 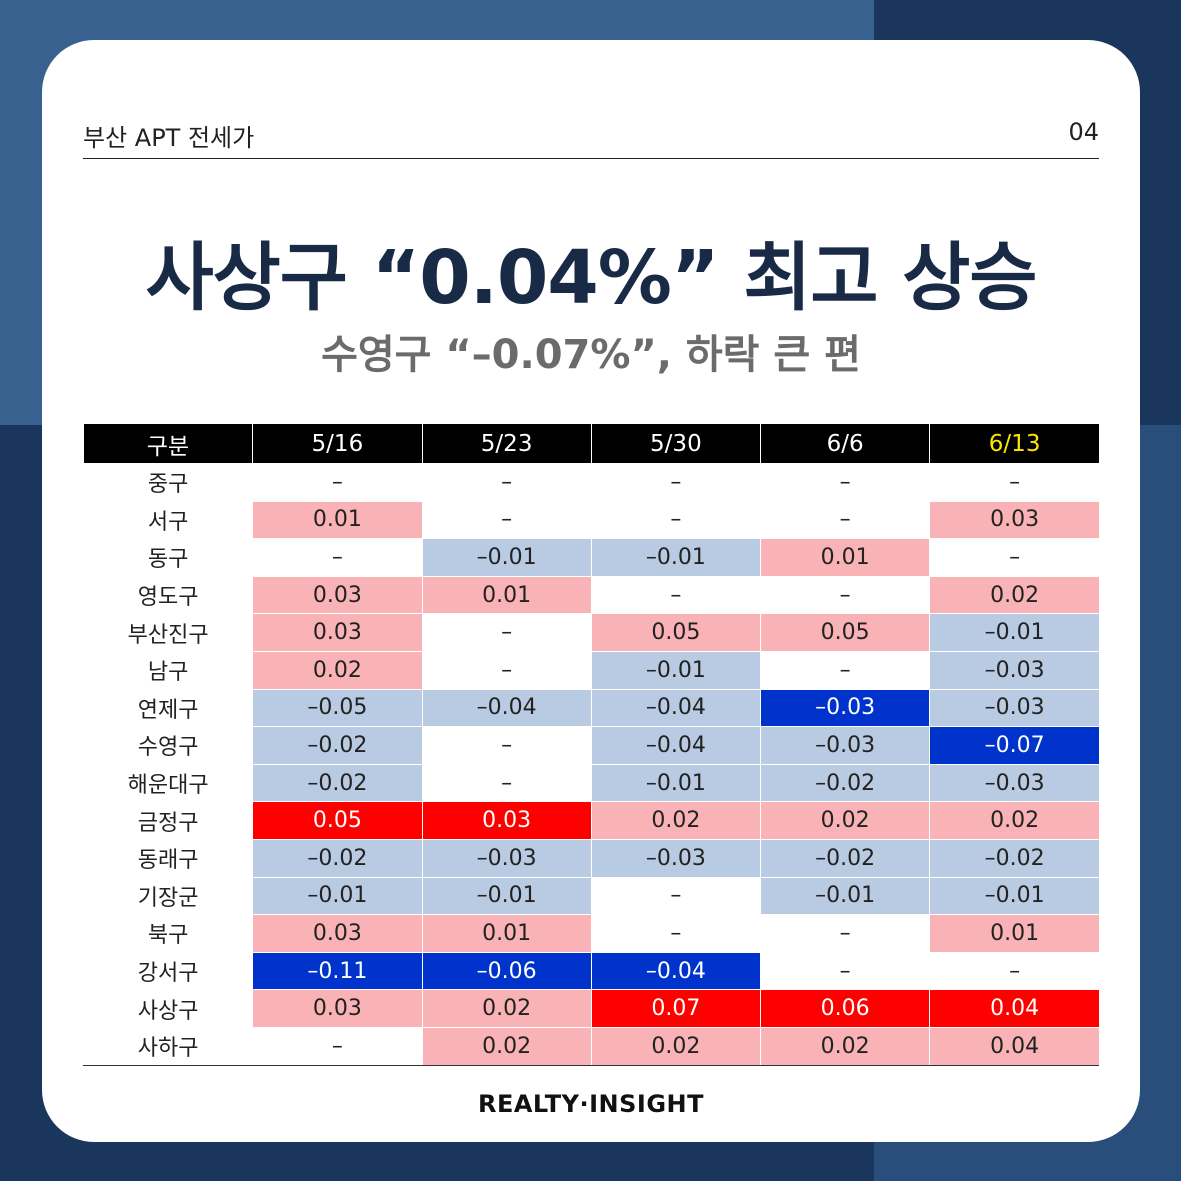 I want to click on table-row: 사상구 0.03 0.02 0.07 0.06 0.04, so click(x=590, y=1008).